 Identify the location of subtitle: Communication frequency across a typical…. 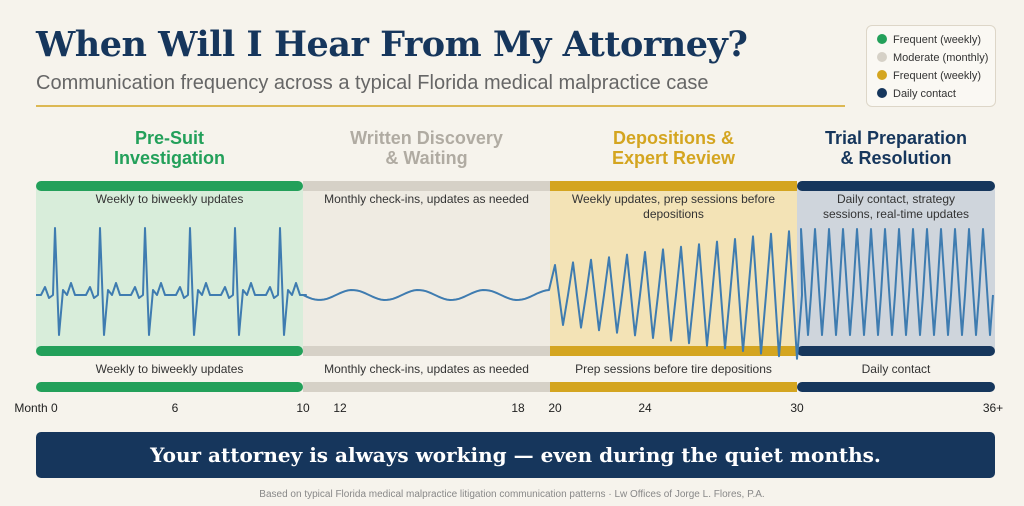
(372, 83).